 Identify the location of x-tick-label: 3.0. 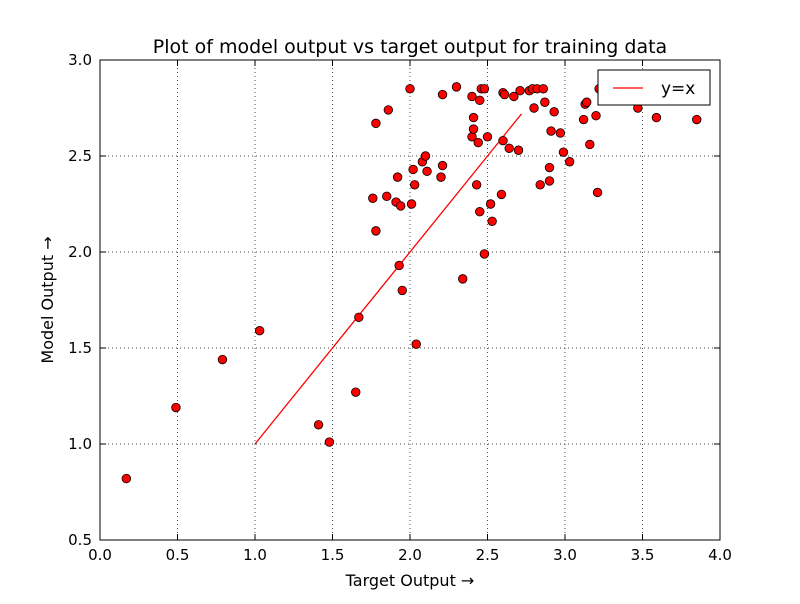
(565, 555).